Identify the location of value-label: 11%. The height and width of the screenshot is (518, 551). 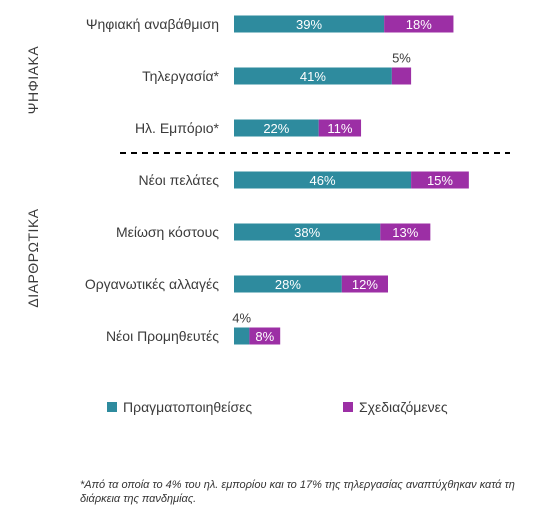
(339, 128).